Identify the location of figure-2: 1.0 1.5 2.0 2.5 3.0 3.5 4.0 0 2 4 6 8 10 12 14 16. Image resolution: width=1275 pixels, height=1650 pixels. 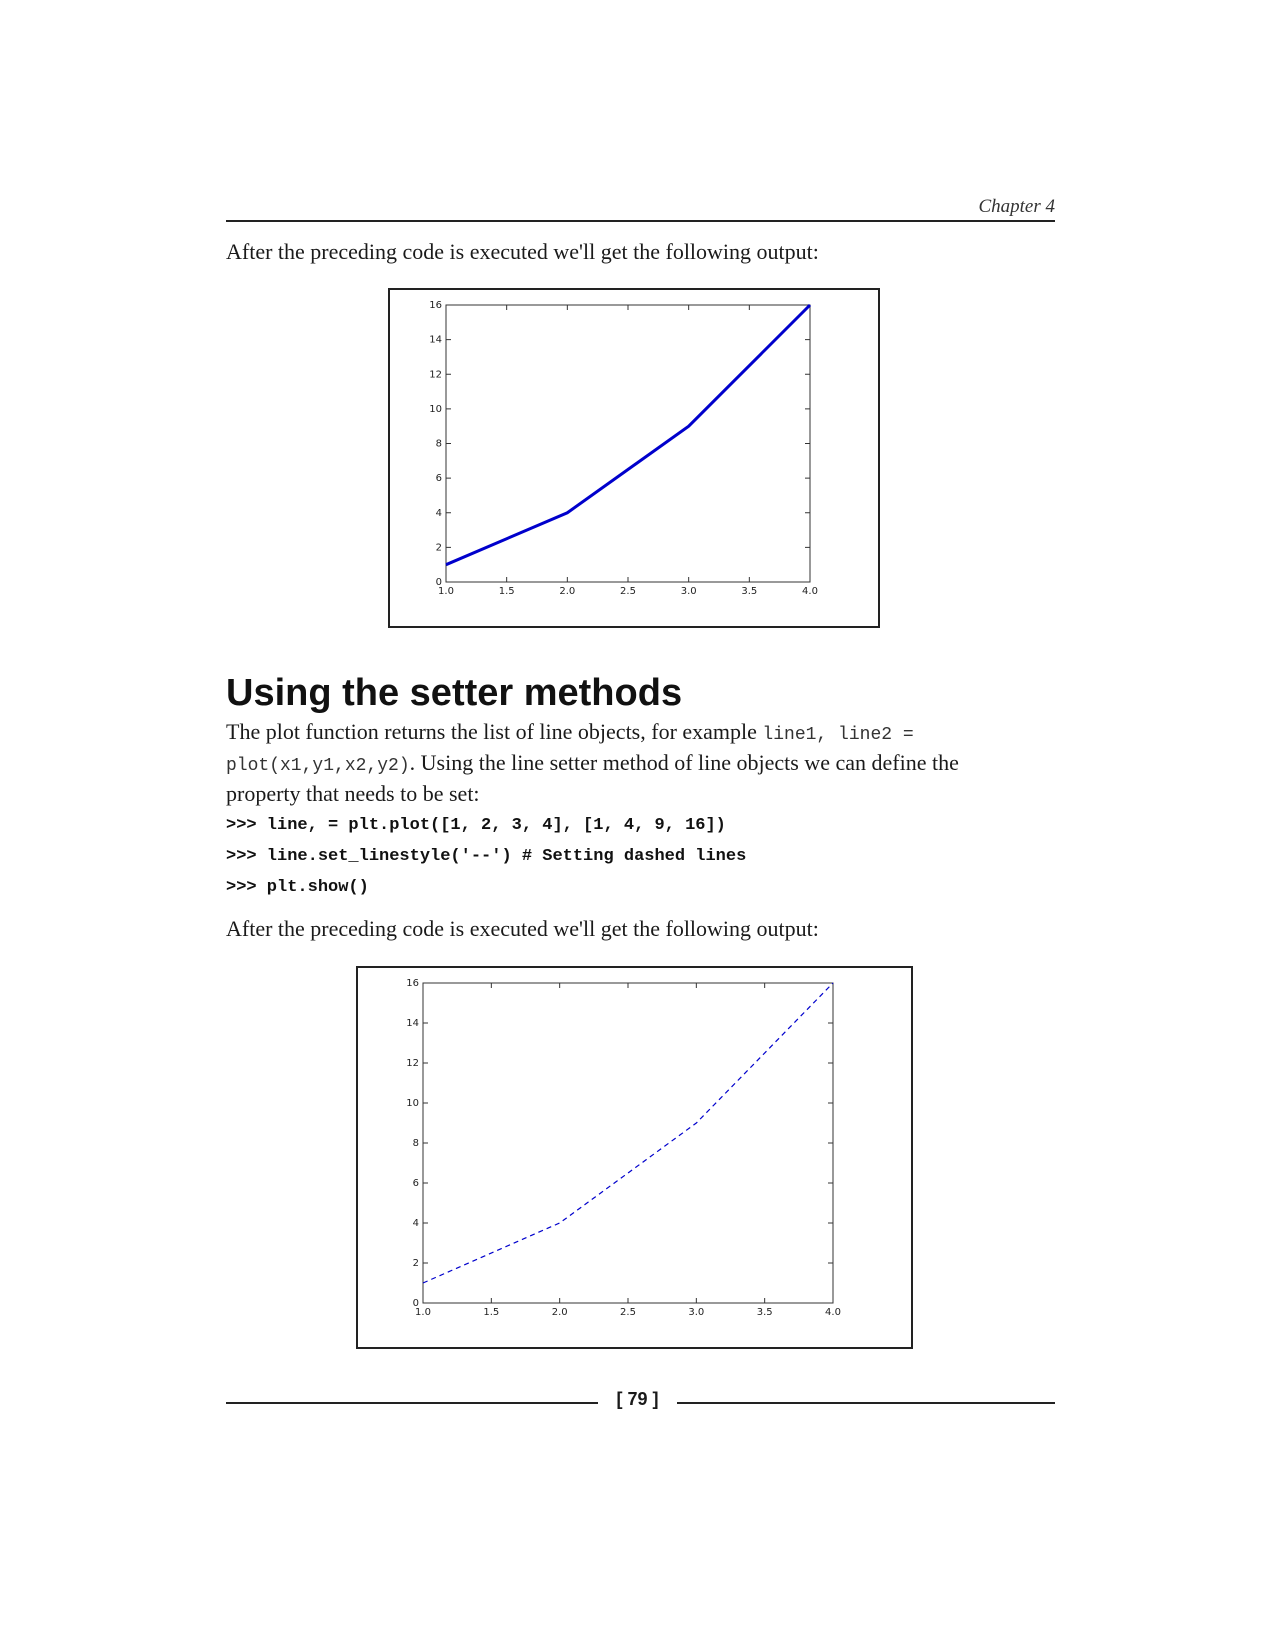
(634, 1157).